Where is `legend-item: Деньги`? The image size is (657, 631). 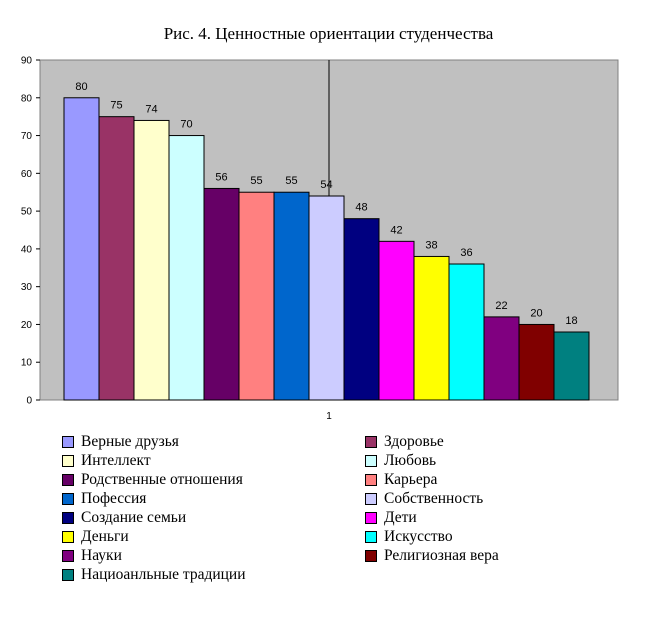 legend-item: Деньги is located at coordinates (95, 536).